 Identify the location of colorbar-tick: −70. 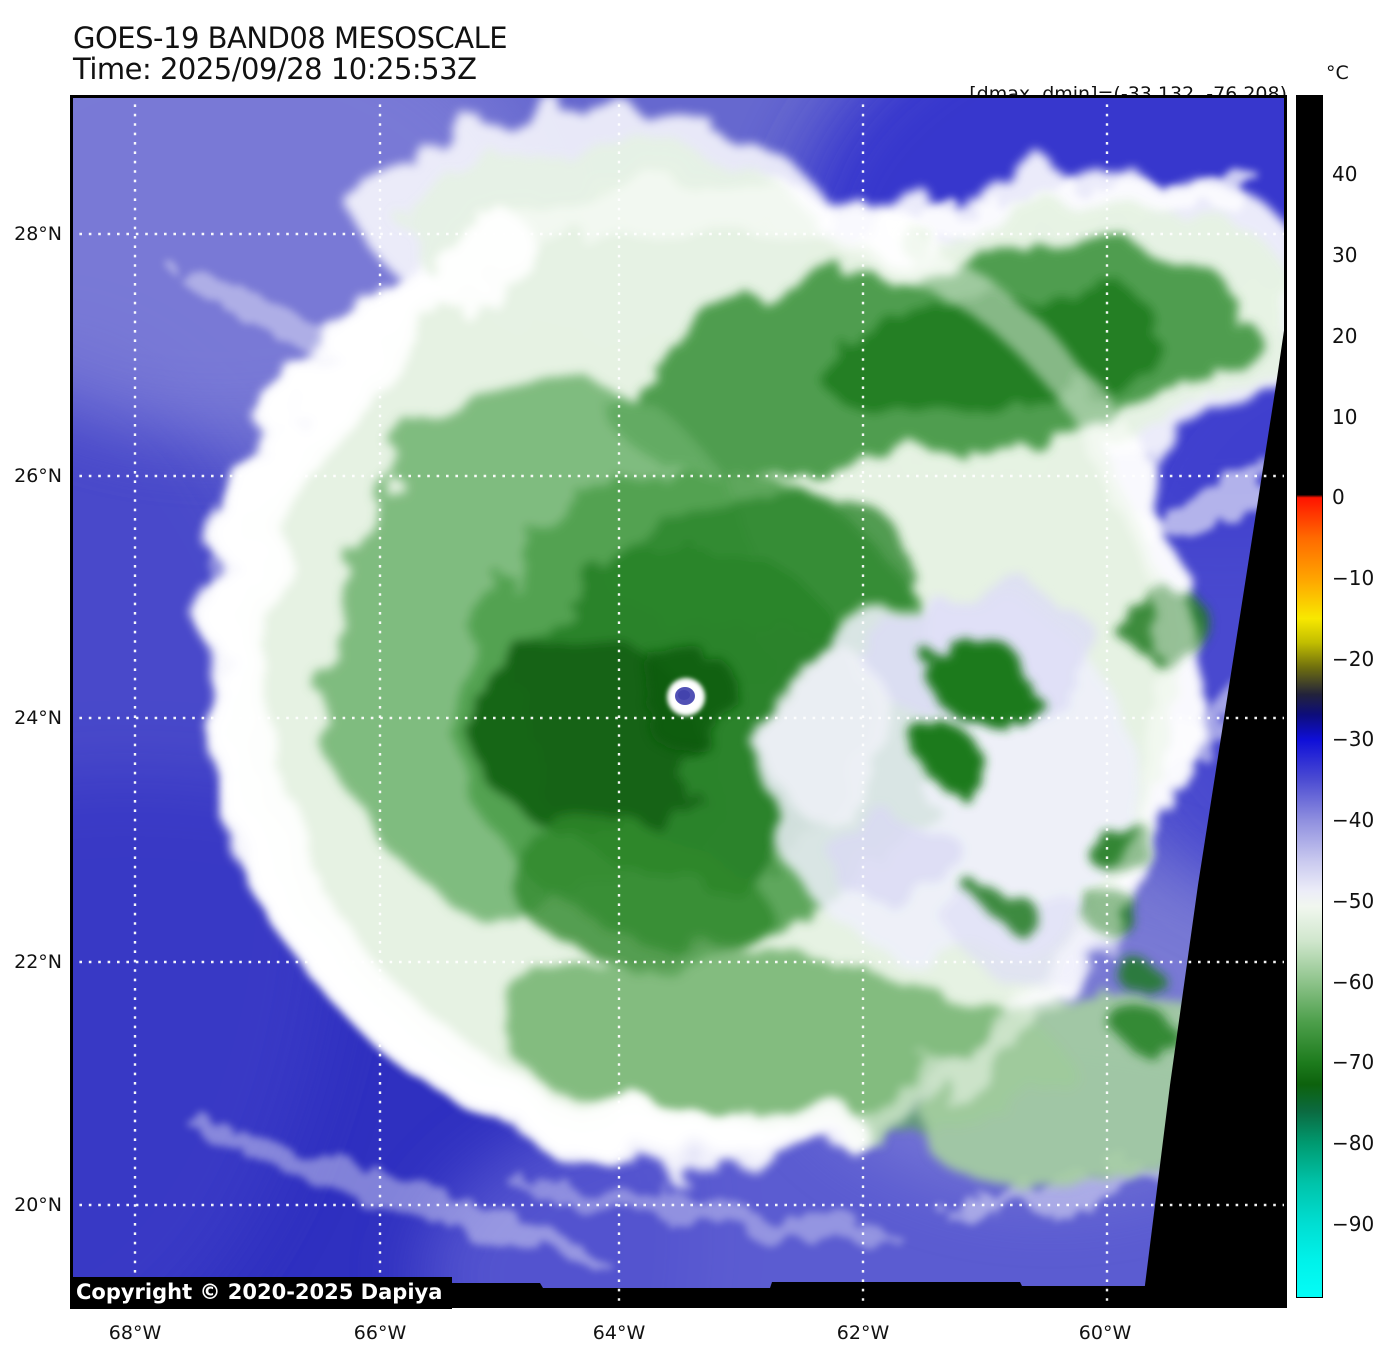
(1353, 1062).